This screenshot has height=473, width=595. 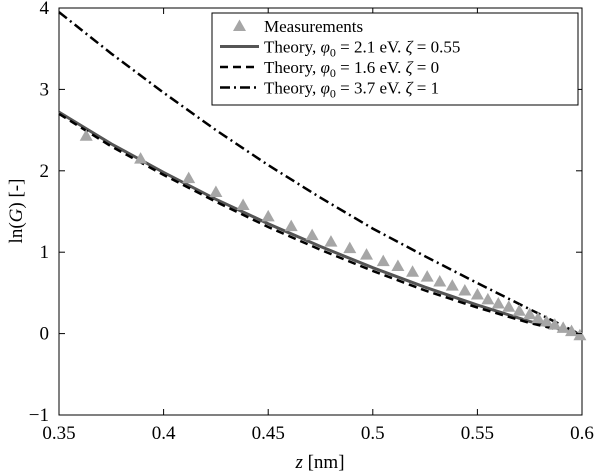 What do you see at coordinates (164, 433) in the screenshot?
I see `x-tick-label: 0.4` at bounding box center [164, 433].